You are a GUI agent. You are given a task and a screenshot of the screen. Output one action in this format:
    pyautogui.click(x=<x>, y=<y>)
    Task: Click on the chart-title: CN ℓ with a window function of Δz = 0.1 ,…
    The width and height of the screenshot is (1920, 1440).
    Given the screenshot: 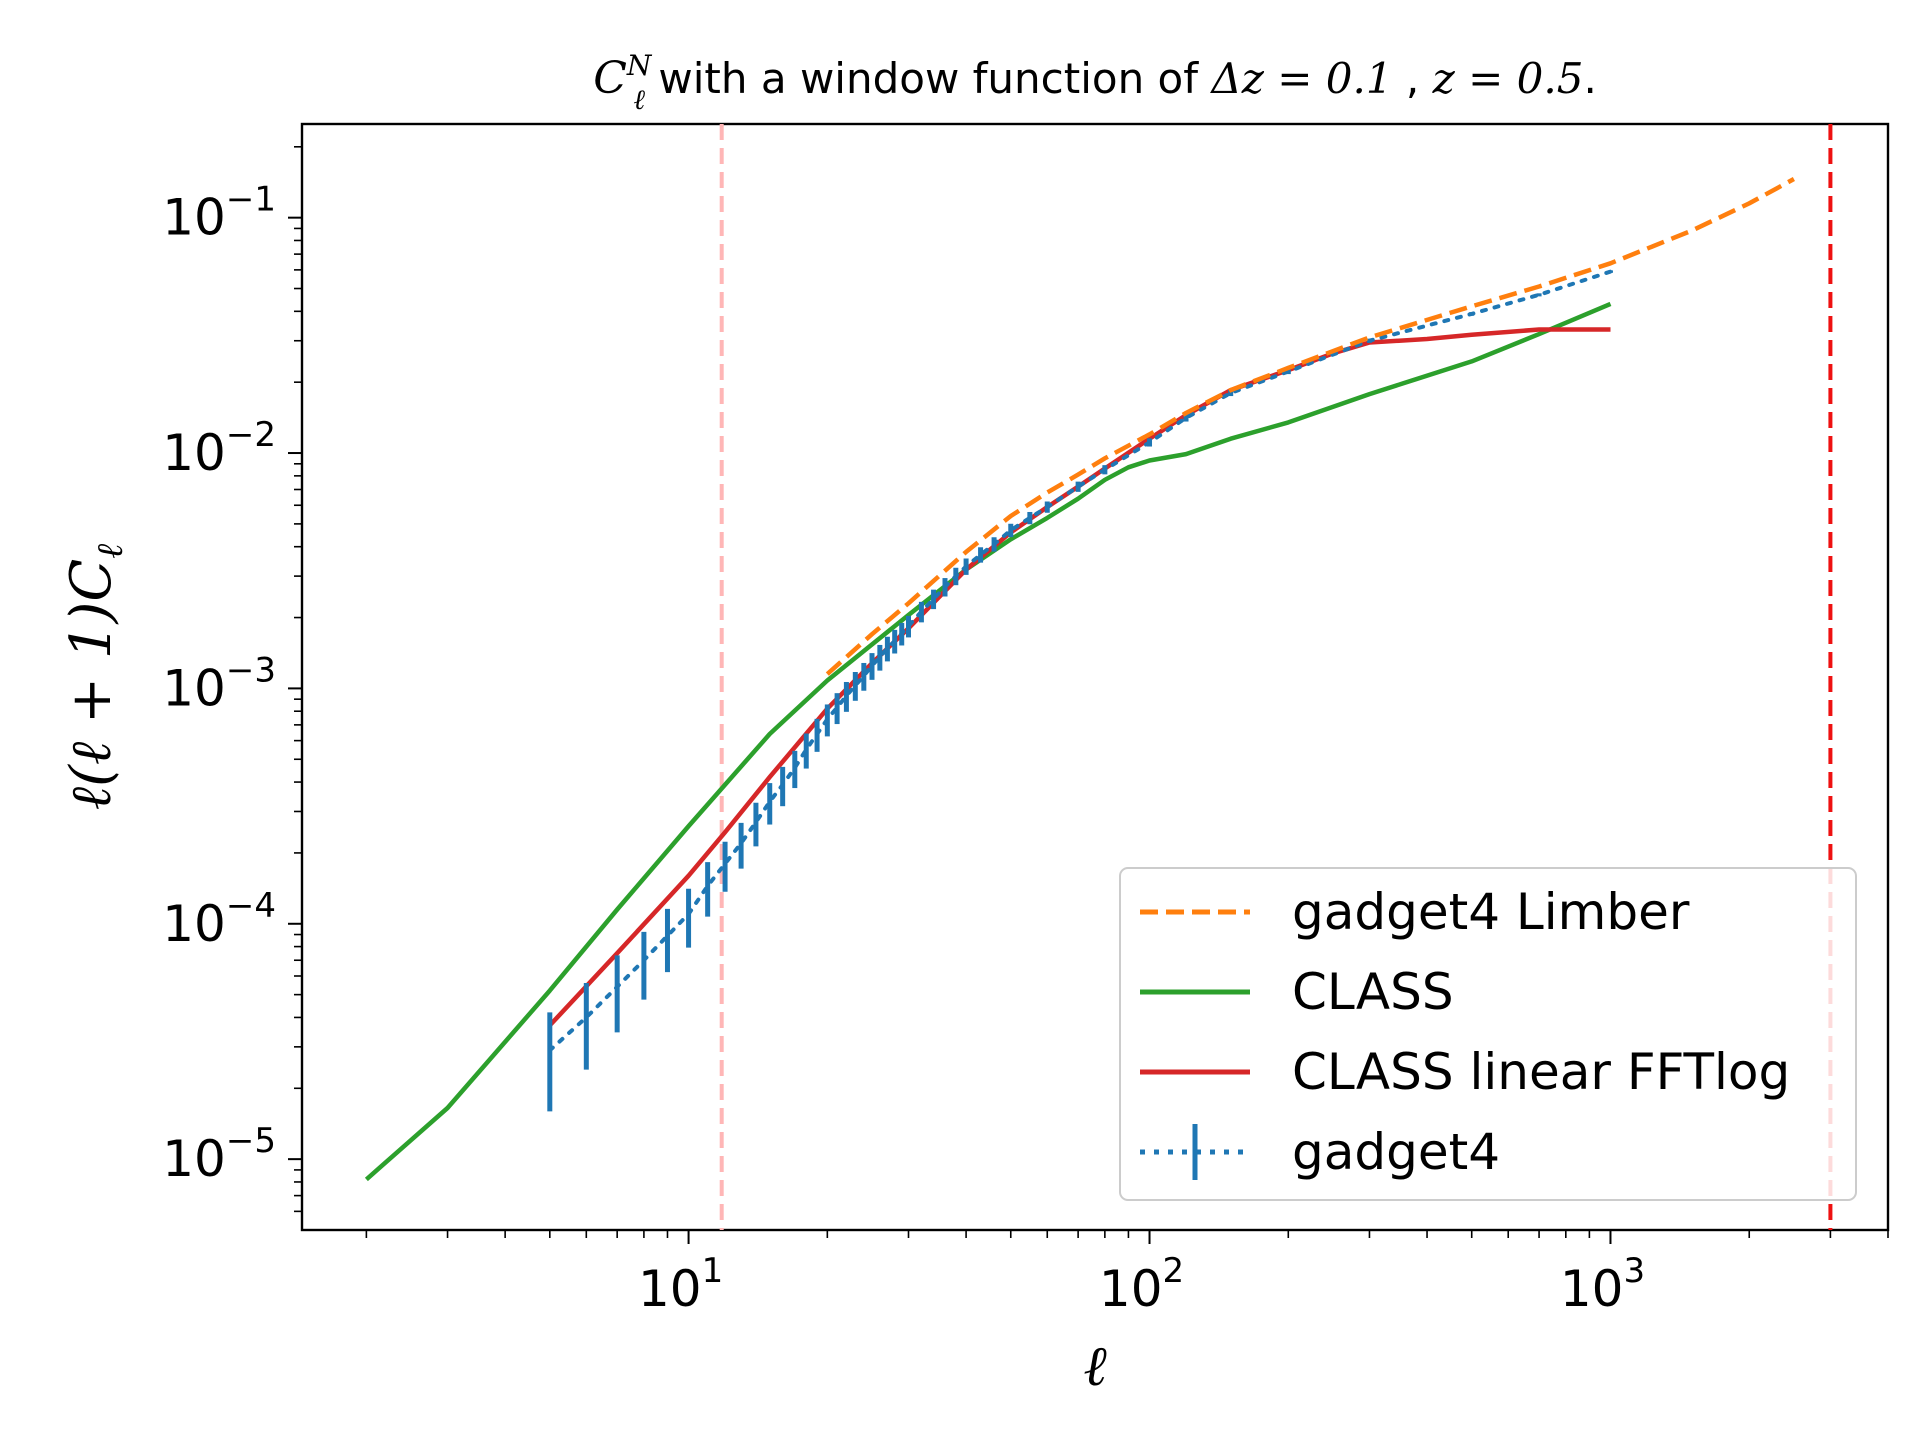 What is the action you would take?
    pyautogui.click(x=1095, y=82)
    